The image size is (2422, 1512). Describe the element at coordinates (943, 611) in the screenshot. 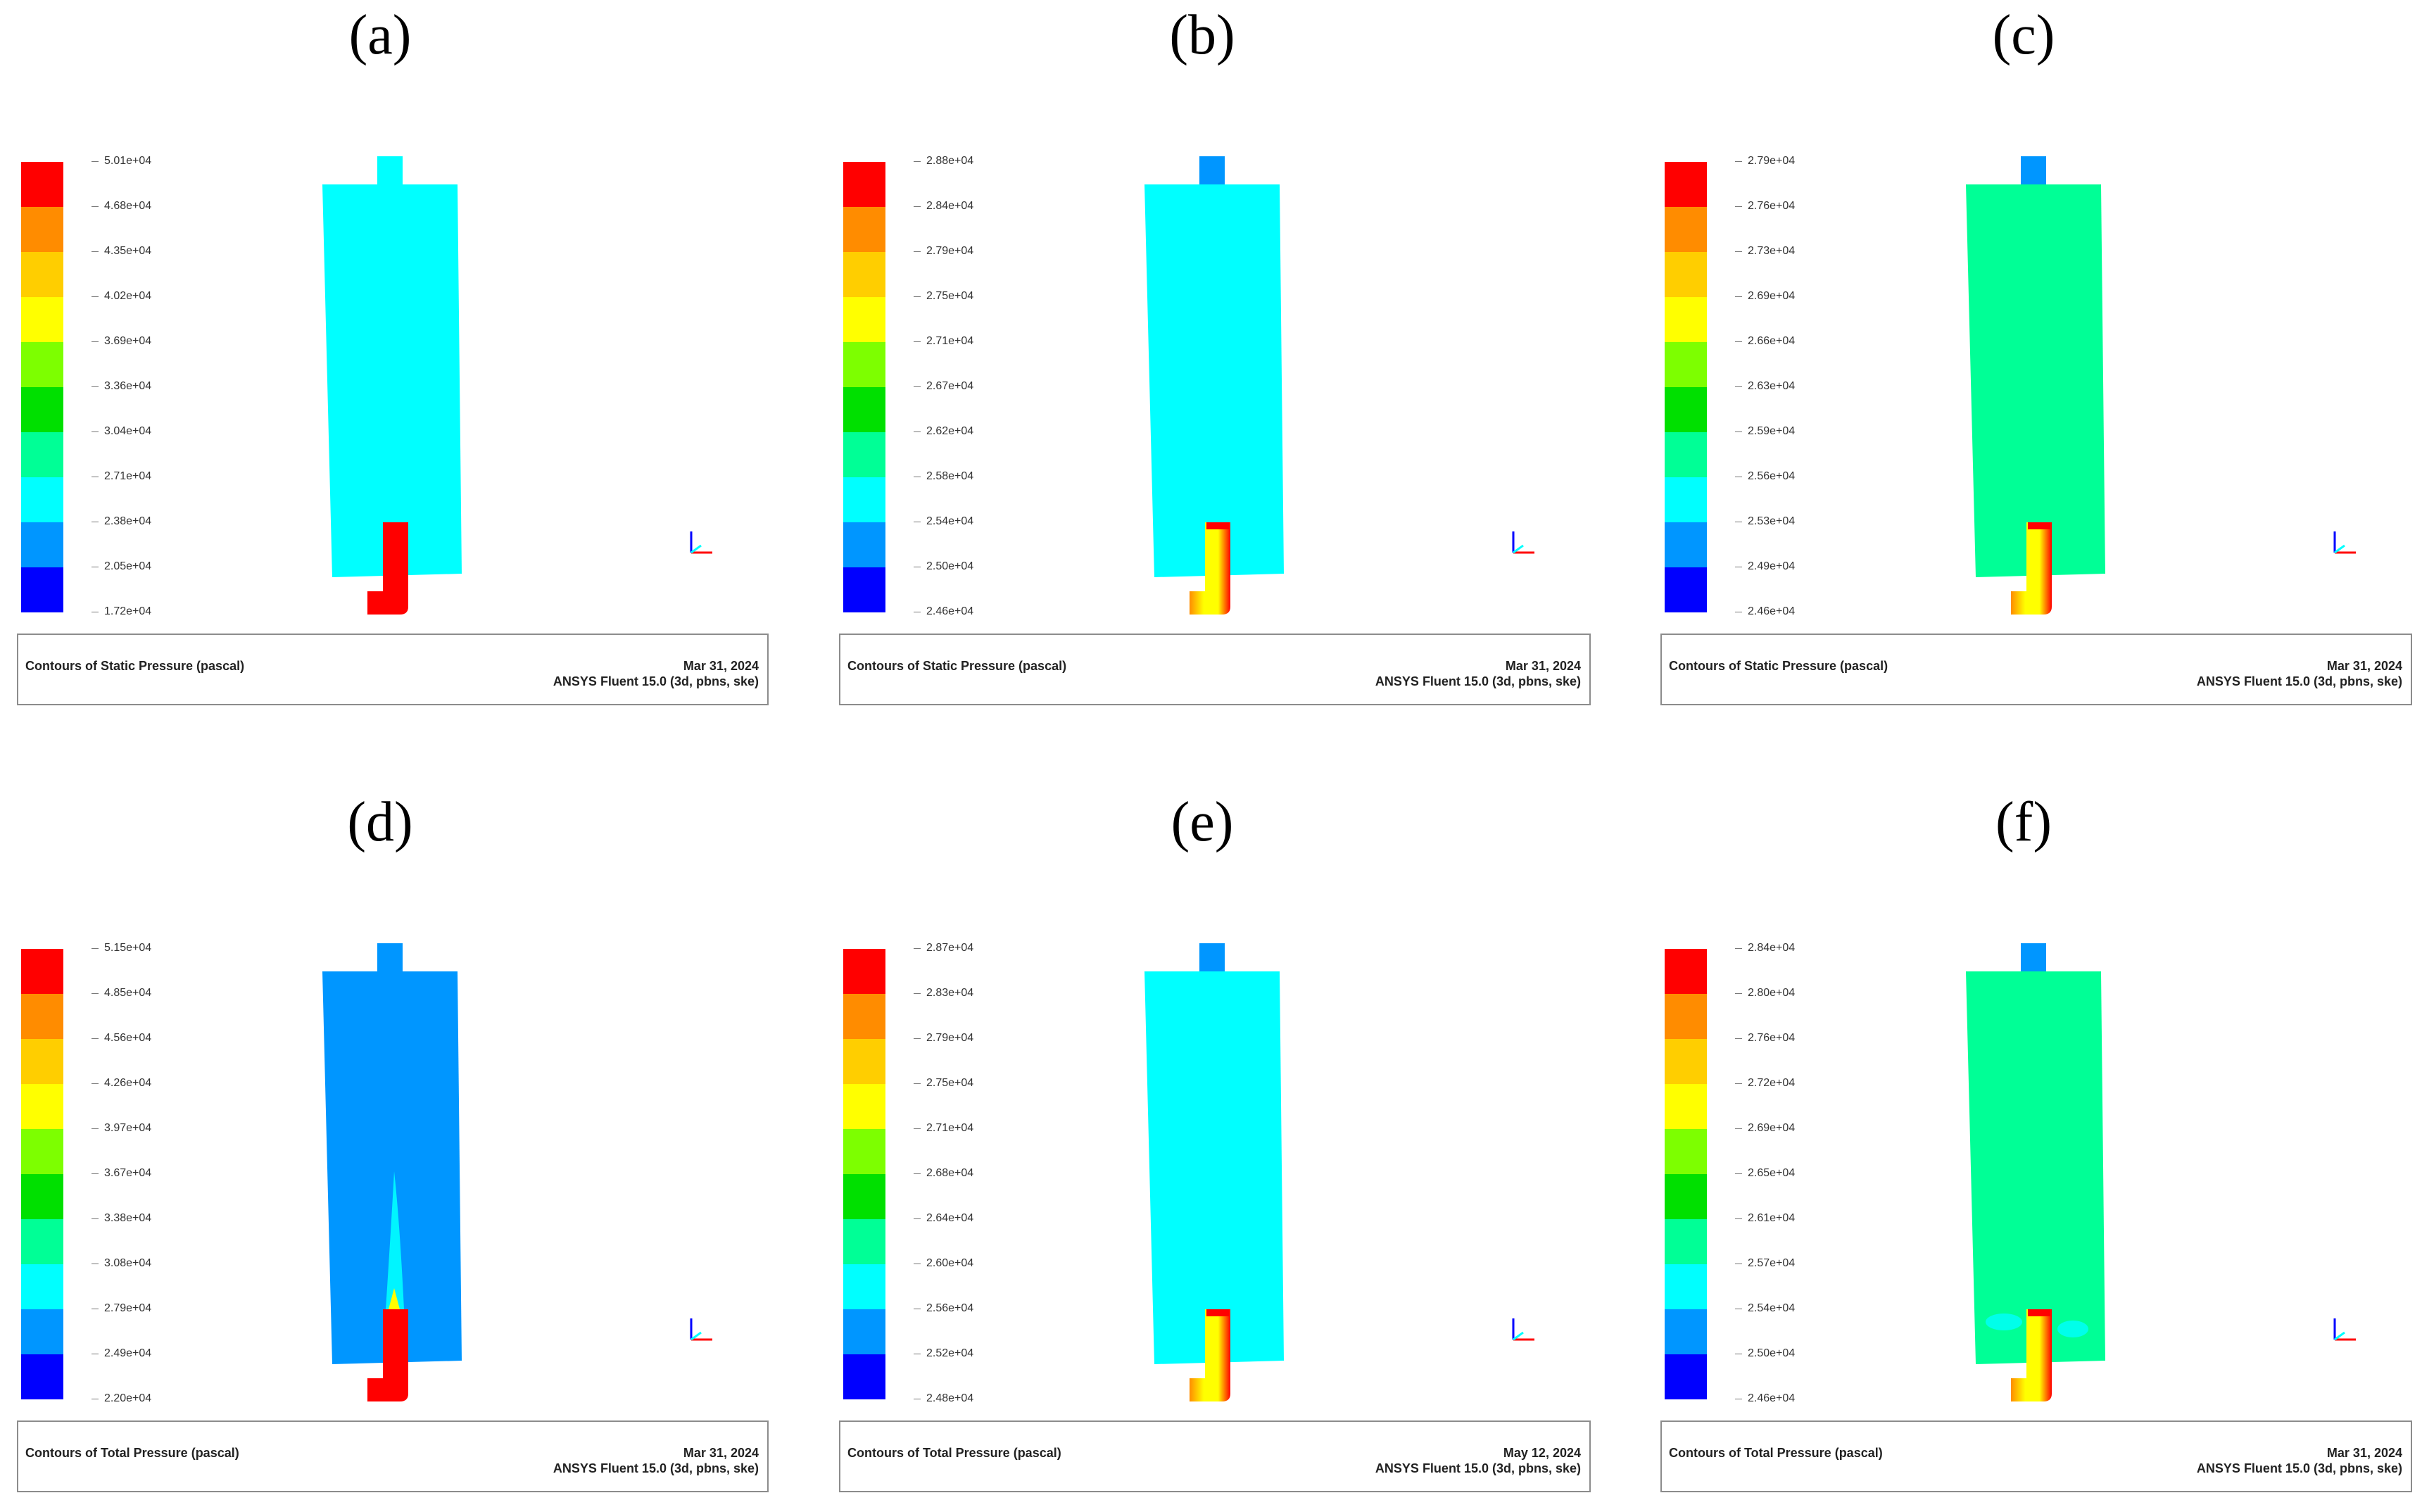

I see `colorbar-tick-label: 2.46e+04` at that location.